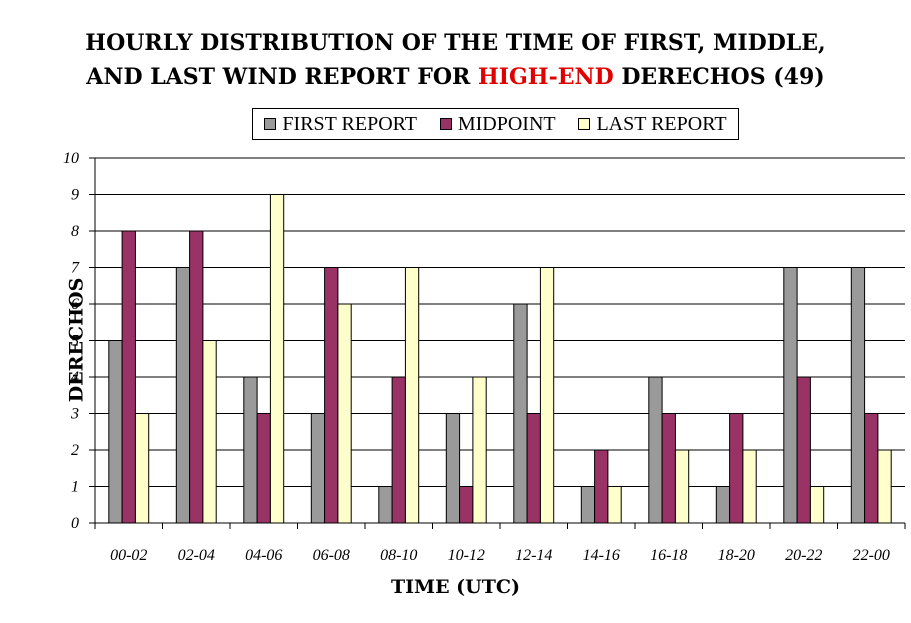 Image resolution: width=911 pixels, height=623 pixels. Describe the element at coordinates (75, 487) in the screenshot. I see `y-tick-label: 1` at that location.